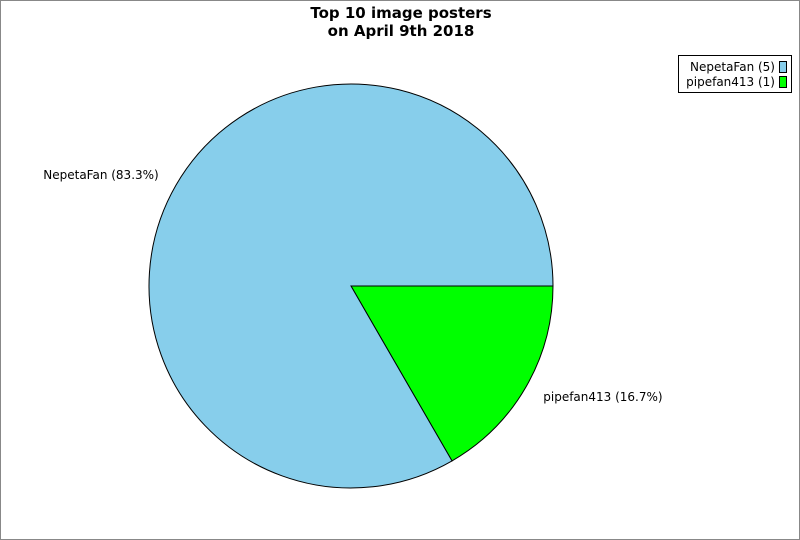 This screenshot has width=800, height=540. I want to click on title-line-2: on April 9th 2018, so click(401, 31).